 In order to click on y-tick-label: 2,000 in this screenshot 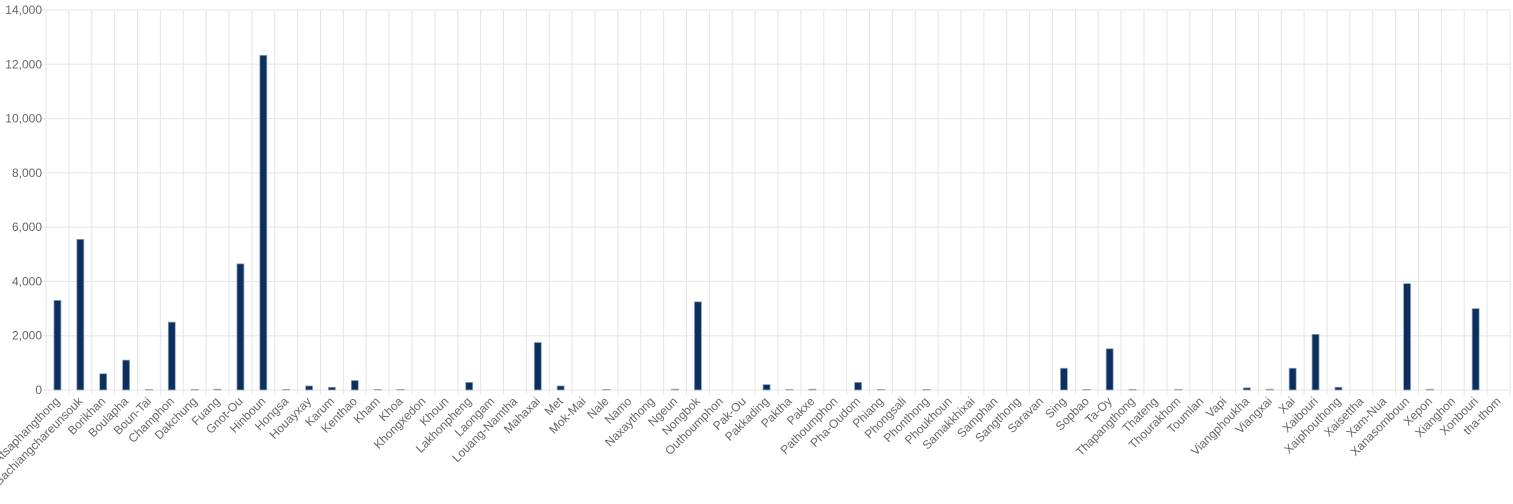, I will do `click(27, 336)`.